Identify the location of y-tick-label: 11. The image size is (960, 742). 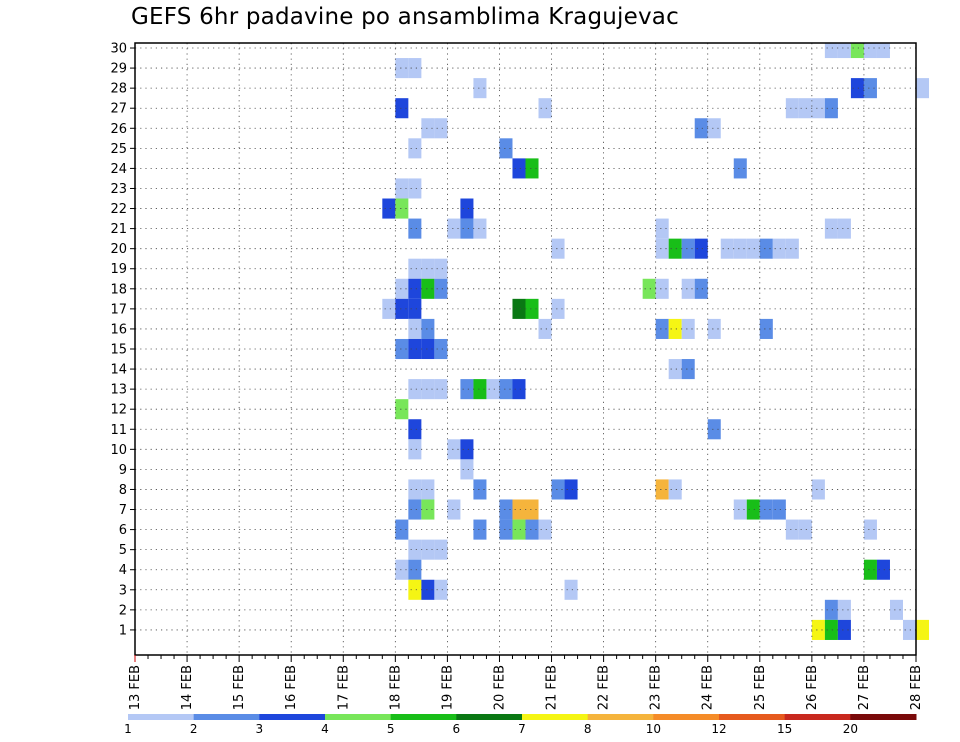
(118, 430).